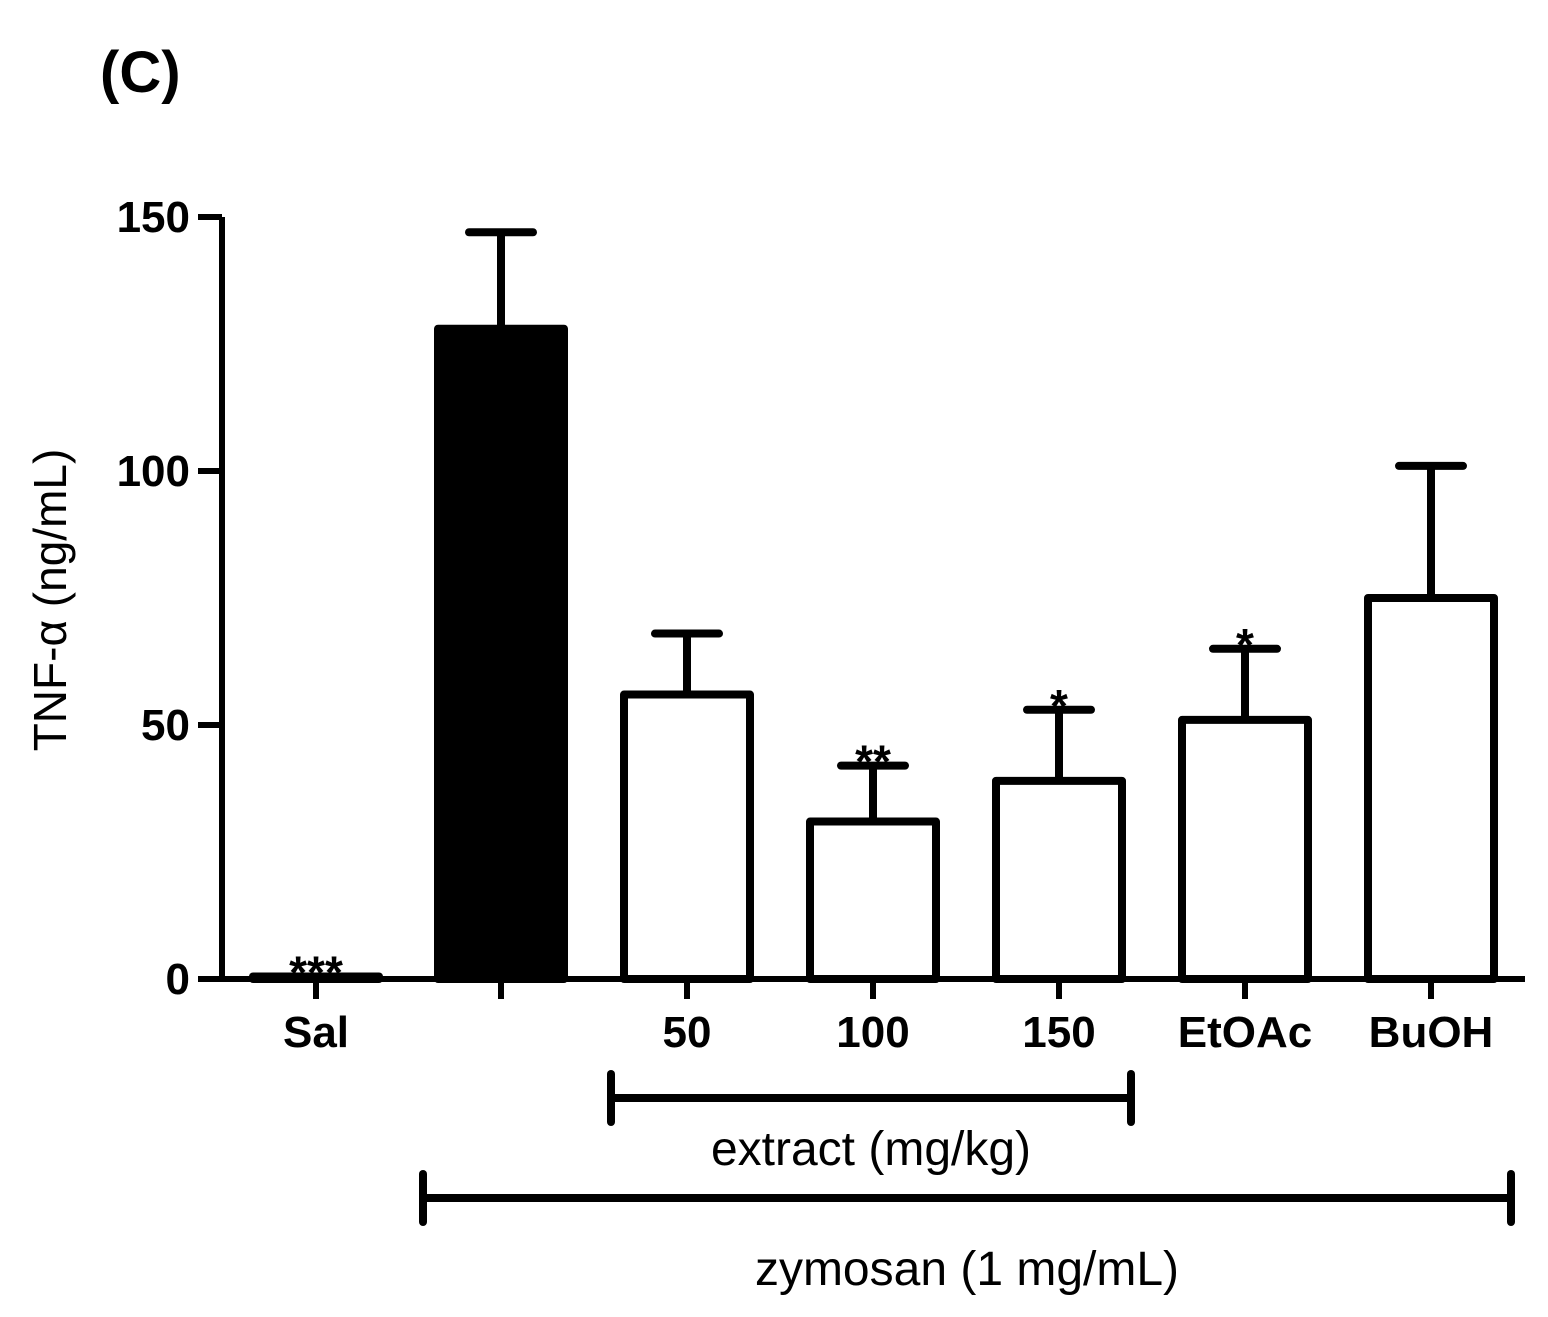 The height and width of the screenshot is (1317, 1548). Describe the element at coordinates (165, 725) in the screenshot. I see `y-tick-label: 50` at that location.